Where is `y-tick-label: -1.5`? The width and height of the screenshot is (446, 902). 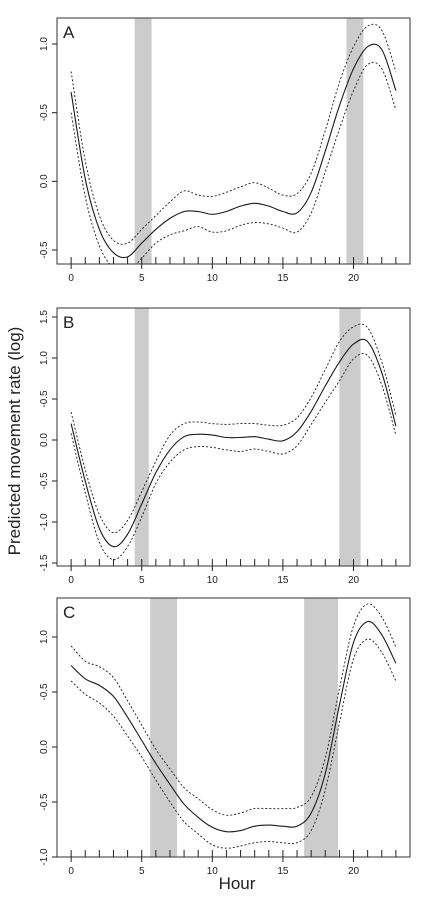
y-tick-label: -1.5 is located at coordinates (44, 563).